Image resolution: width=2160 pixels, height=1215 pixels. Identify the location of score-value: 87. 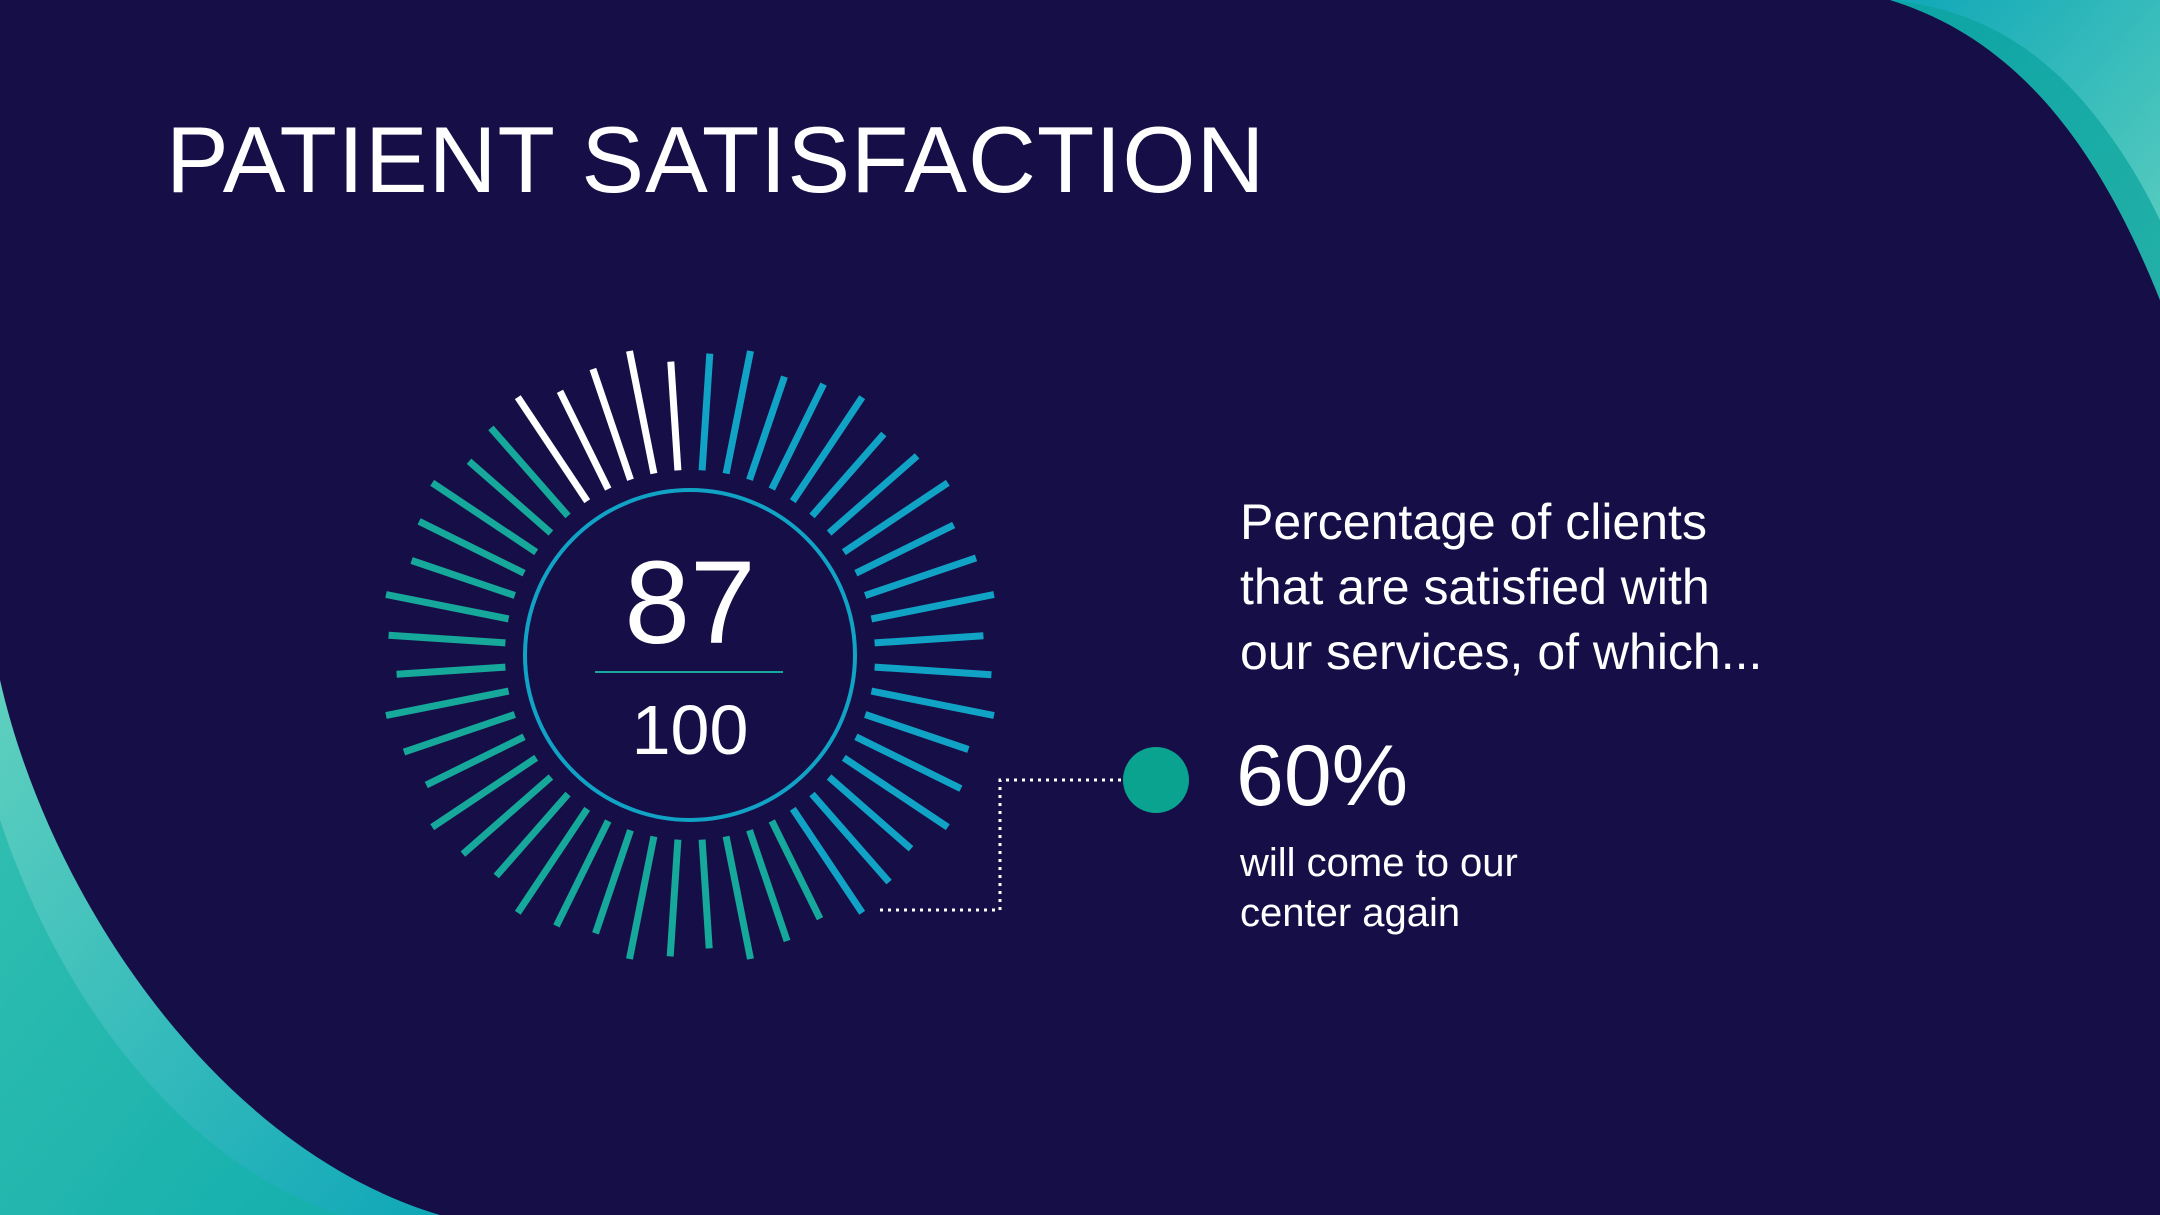
(690, 603).